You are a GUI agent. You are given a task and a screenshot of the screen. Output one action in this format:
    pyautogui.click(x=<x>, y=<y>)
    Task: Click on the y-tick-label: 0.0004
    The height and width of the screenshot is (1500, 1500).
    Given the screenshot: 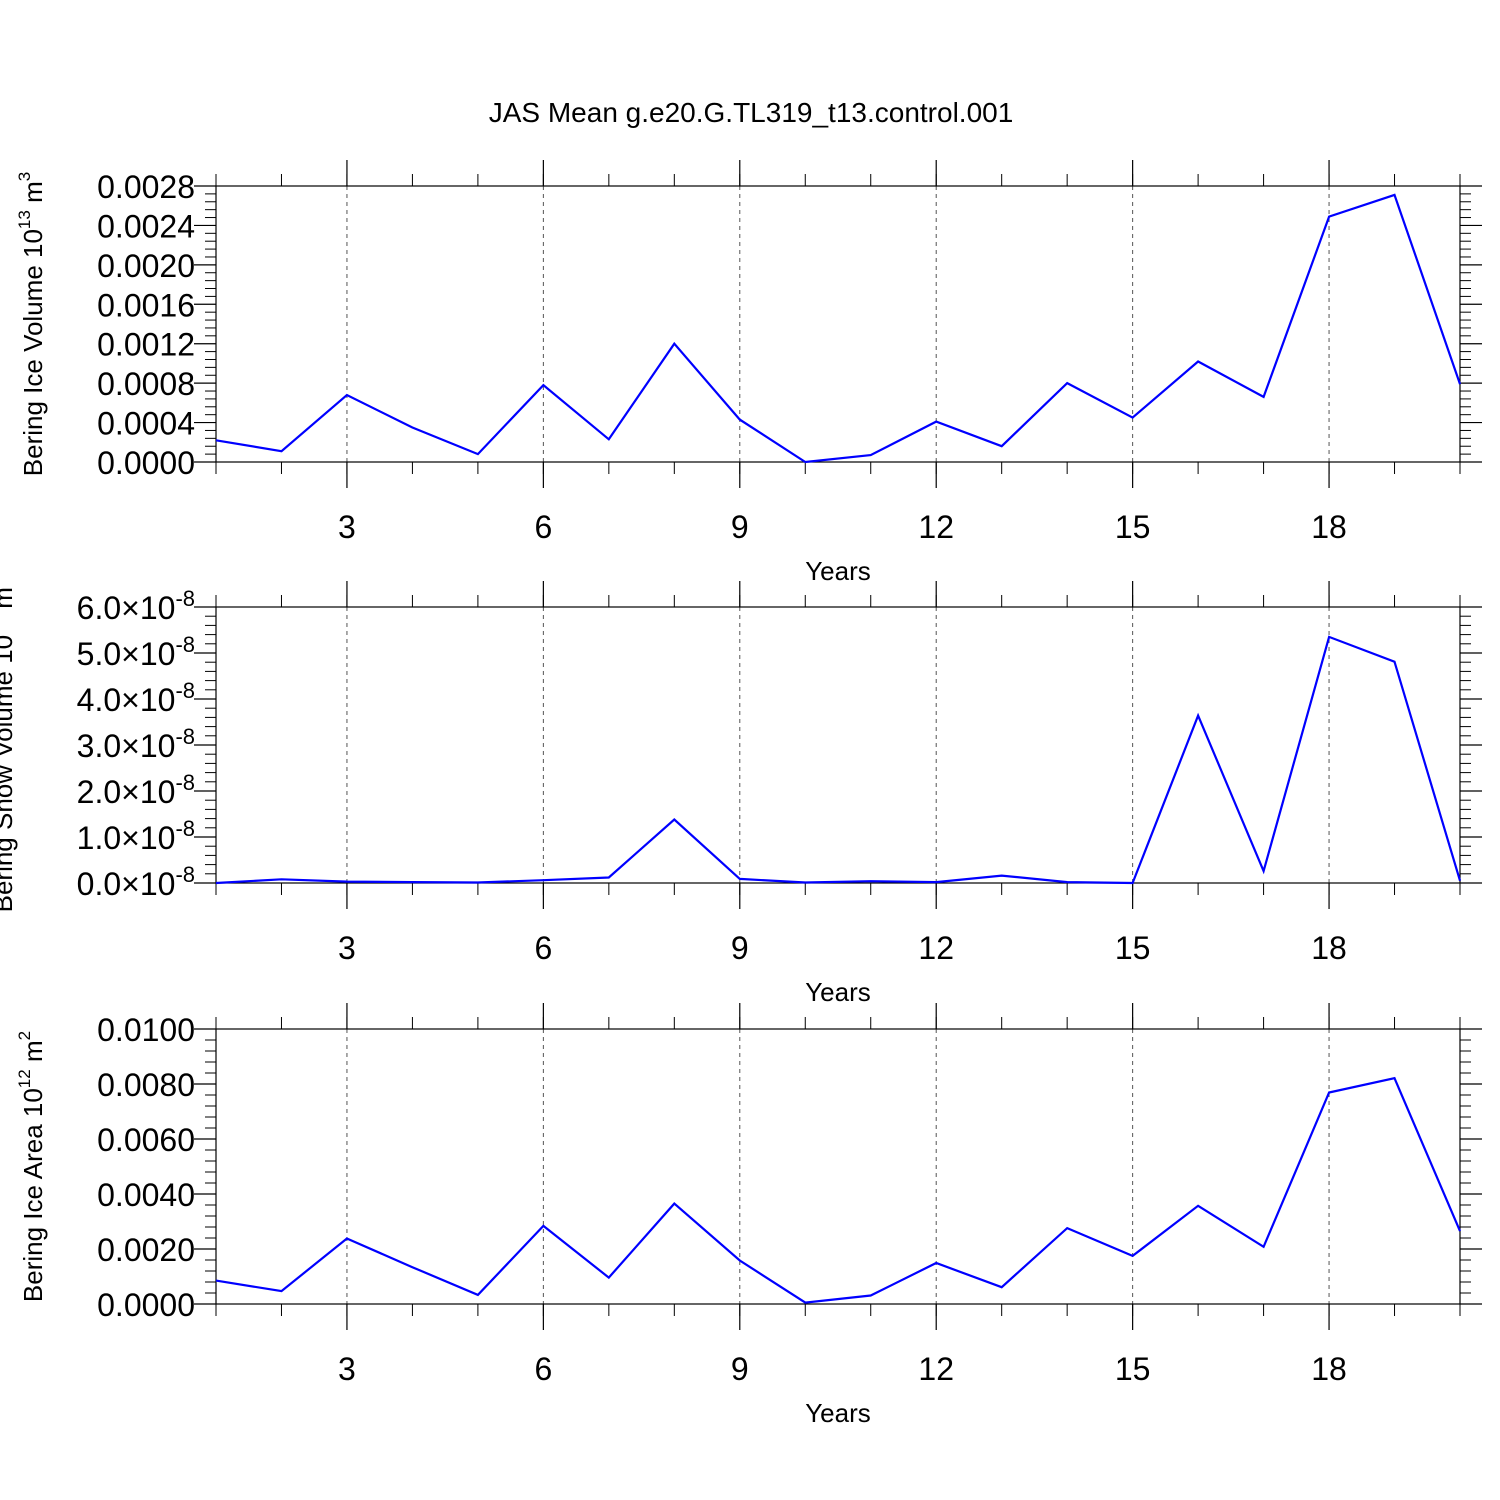 What is the action you would take?
    pyautogui.click(x=146, y=424)
    